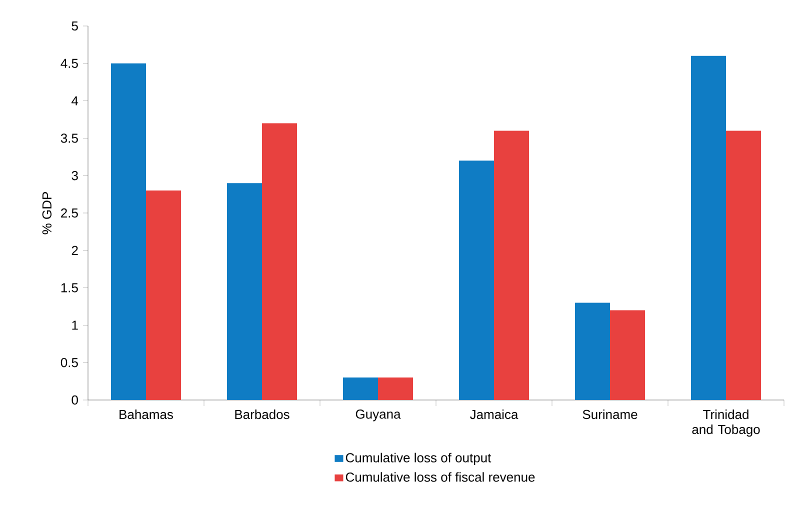  What do you see at coordinates (440, 477) in the screenshot?
I see `legend-label: Cumulative loss of fiscal revenue` at bounding box center [440, 477].